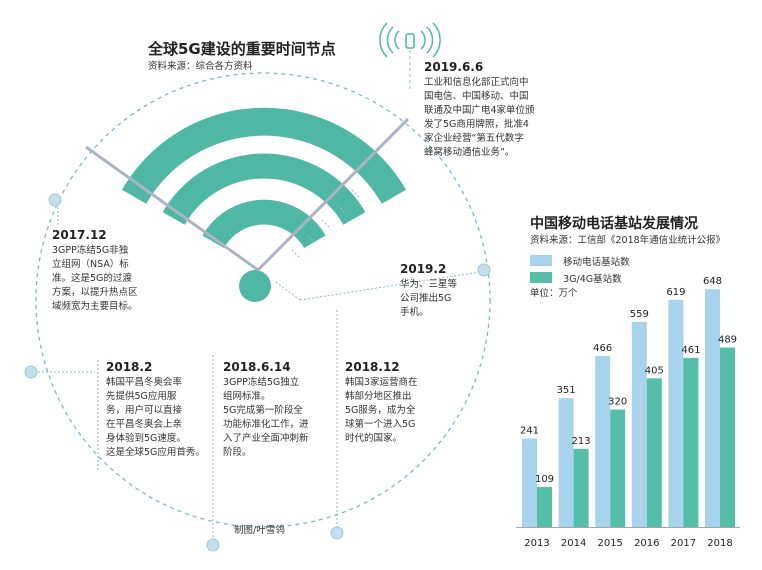 The height and width of the screenshot is (570, 762). What do you see at coordinates (410, 41) in the screenshot?
I see `antenna-icon` at bounding box center [410, 41].